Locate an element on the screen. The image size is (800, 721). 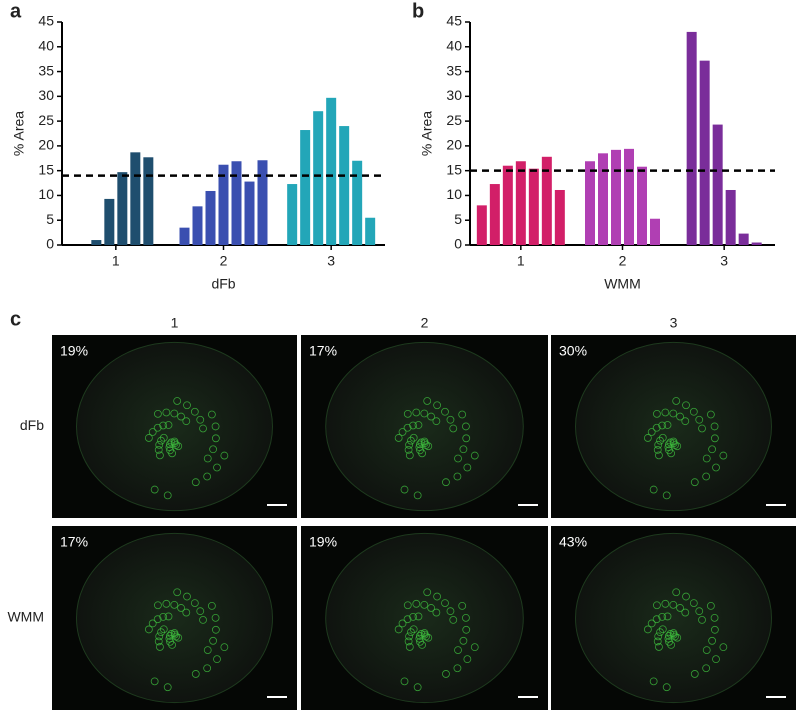
percent-label: 43% is located at coordinates (573, 542).